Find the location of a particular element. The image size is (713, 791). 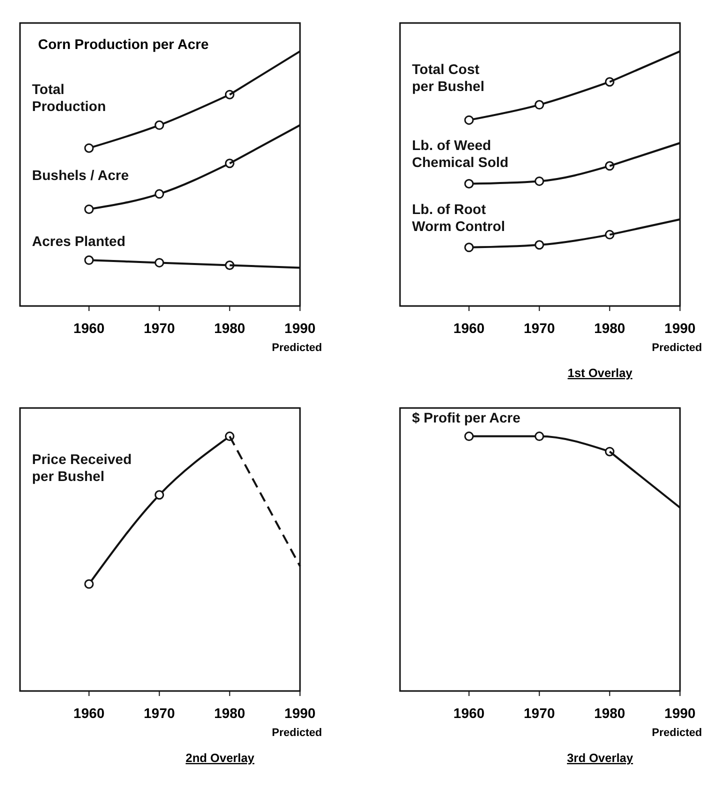

chart-title: Corn Production per Acre is located at coordinates (123, 44).